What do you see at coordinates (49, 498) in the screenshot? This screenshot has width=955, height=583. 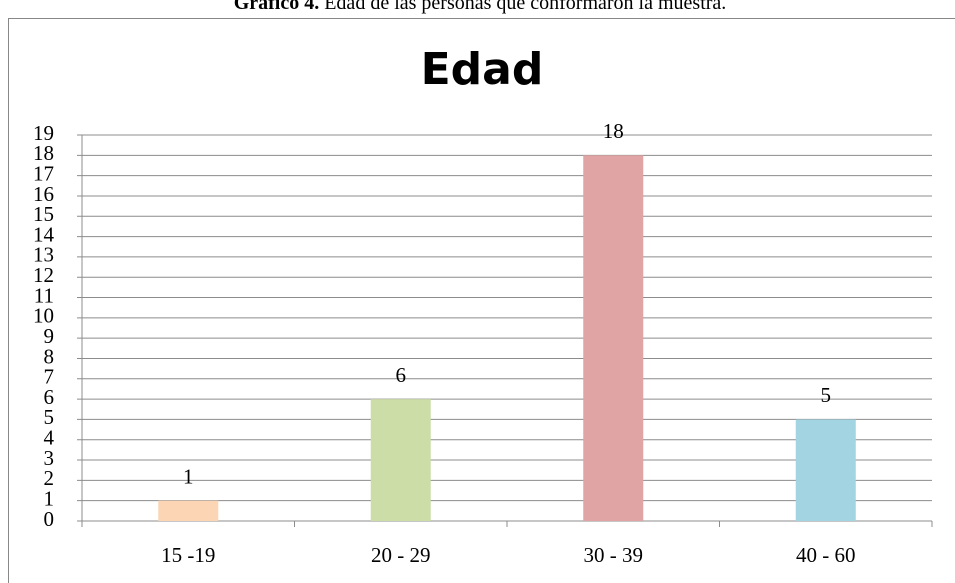 I see `y-tick-label: 1` at bounding box center [49, 498].